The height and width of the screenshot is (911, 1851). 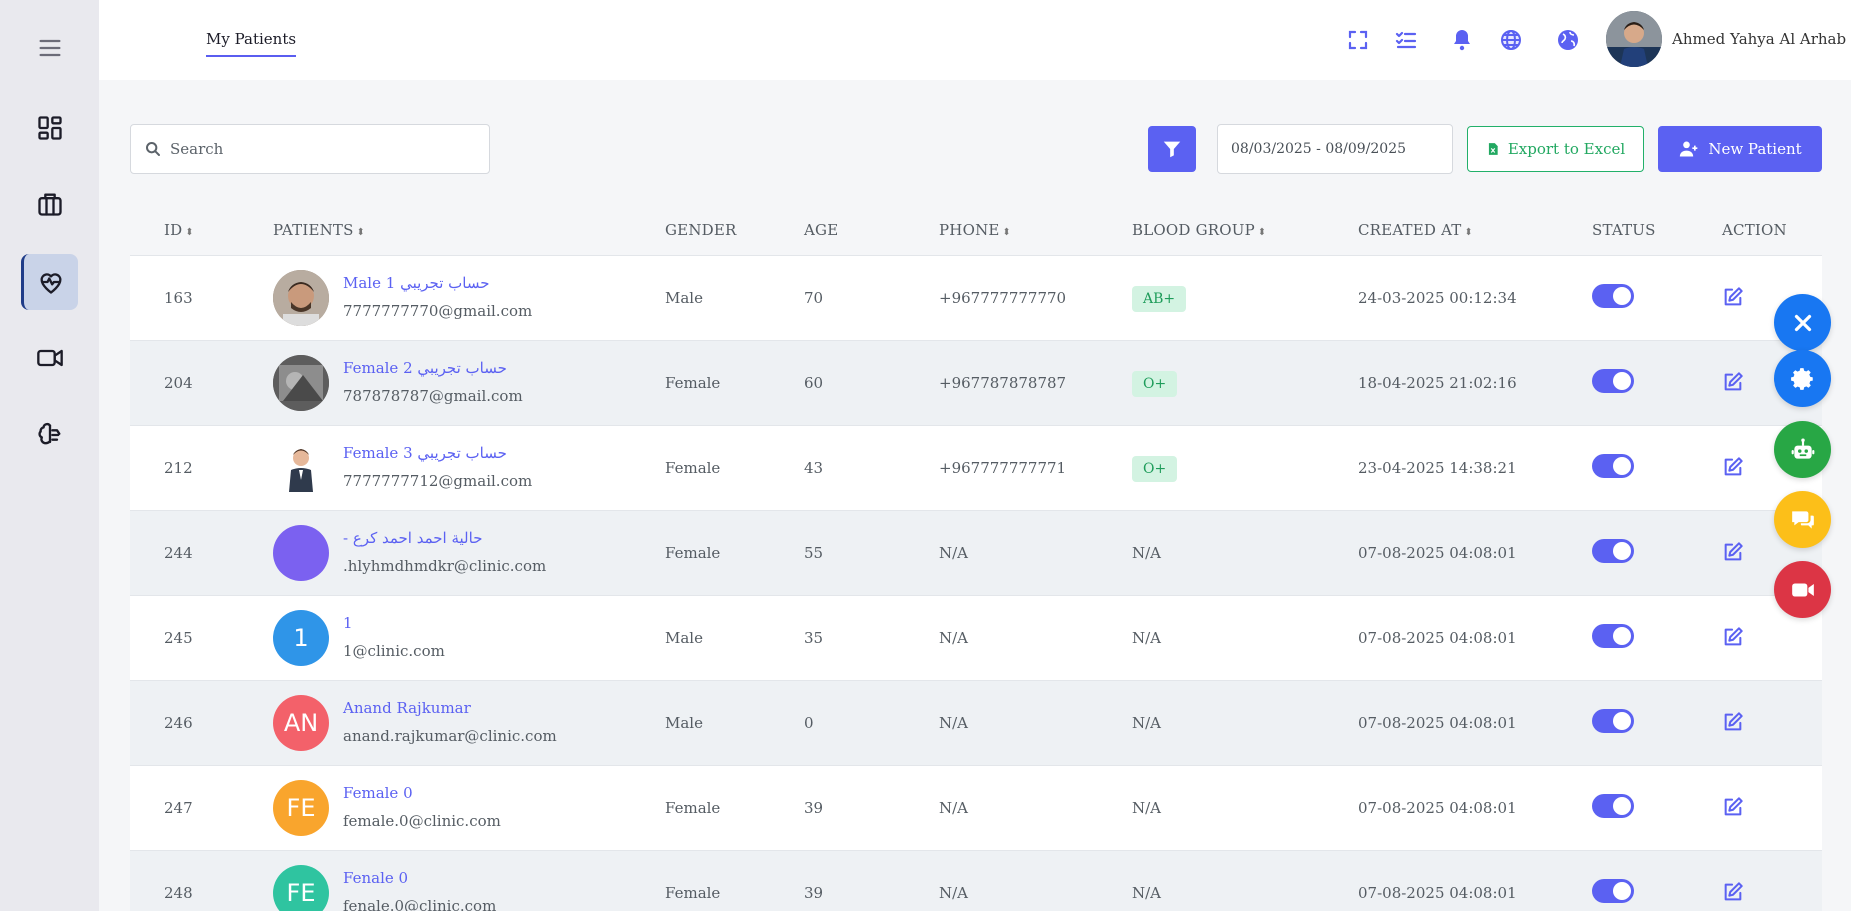 What do you see at coordinates (821, 230) in the screenshot?
I see `column-header-age: AGE` at bounding box center [821, 230].